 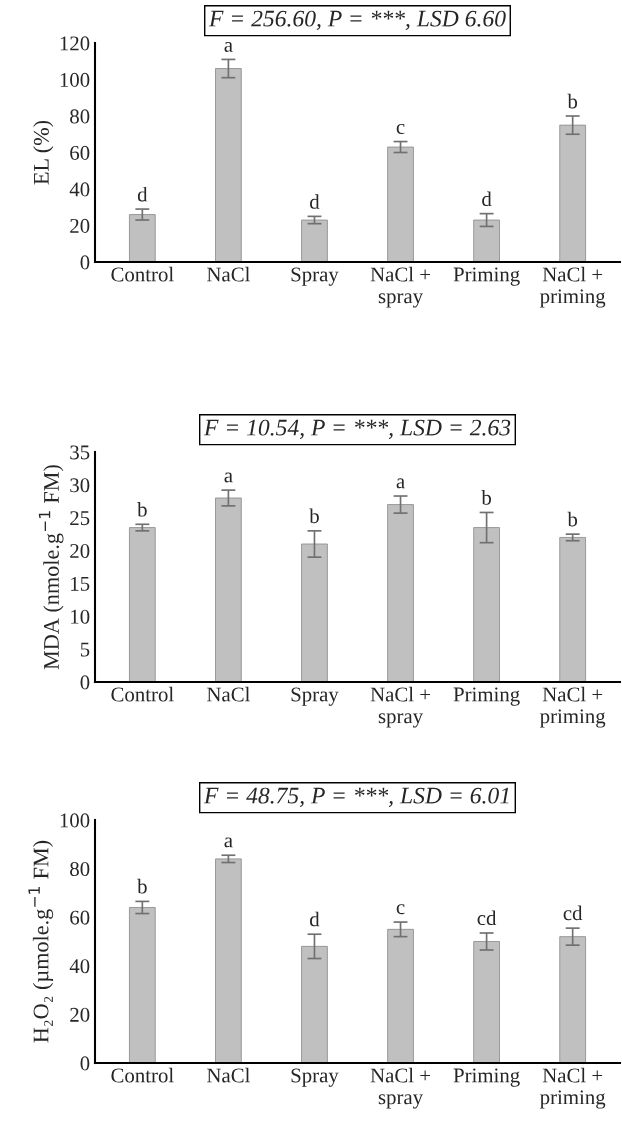 What do you see at coordinates (85, 649) in the screenshot?
I see `y-tick-label: 5` at bounding box center [85, 649].